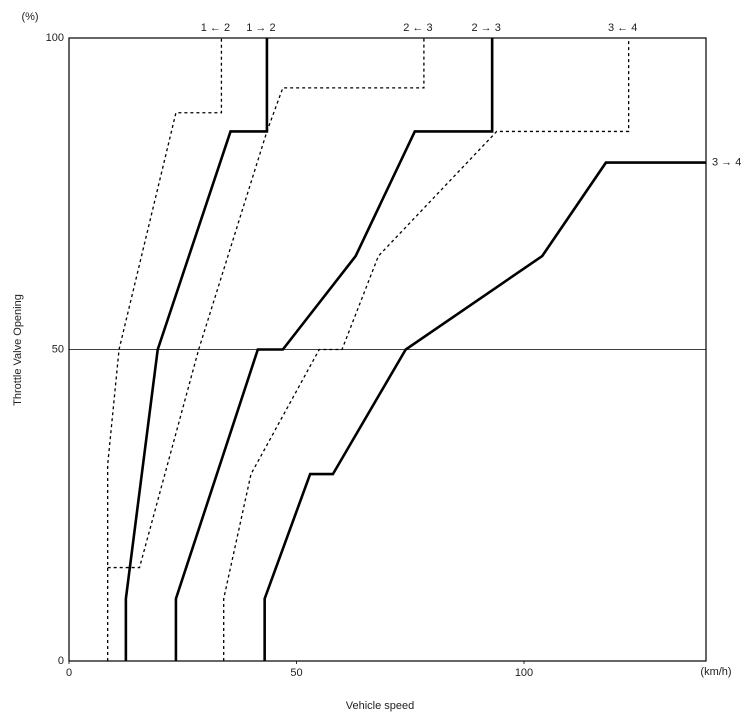 This screenshot has width=749, height=718. Describe the element at coordinates (69, 673) in the screenshot. I see `x-tick-label: 0` at that location.